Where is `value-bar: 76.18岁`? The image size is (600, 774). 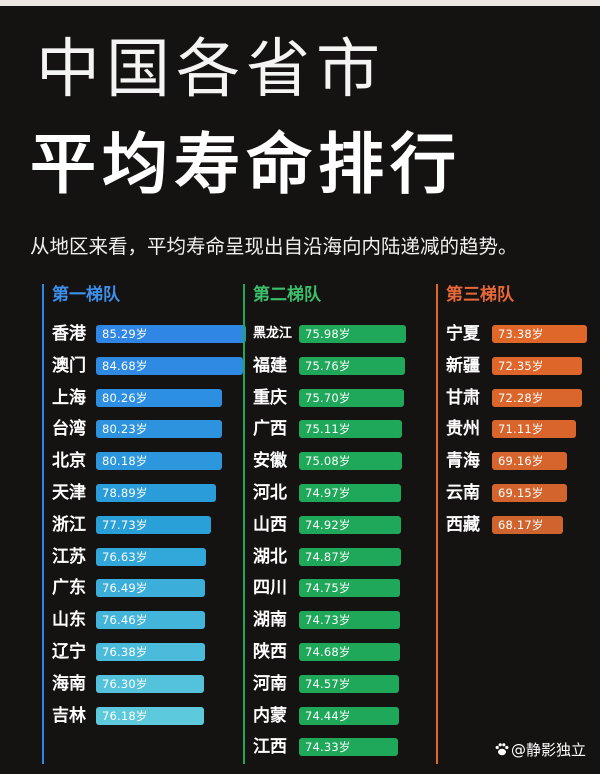 value-bar: 76.18岁 is located at coordinates (150, 715).